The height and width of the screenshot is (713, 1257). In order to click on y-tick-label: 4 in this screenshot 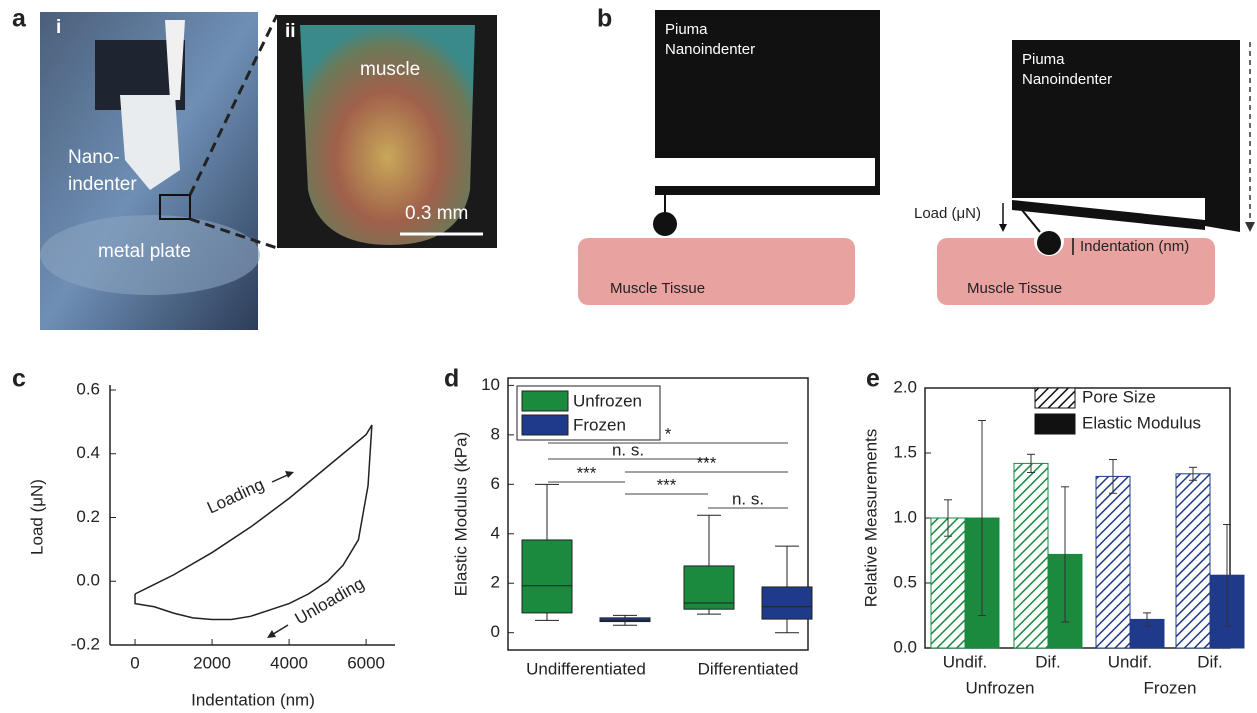, I will do `click(495, 532)`.